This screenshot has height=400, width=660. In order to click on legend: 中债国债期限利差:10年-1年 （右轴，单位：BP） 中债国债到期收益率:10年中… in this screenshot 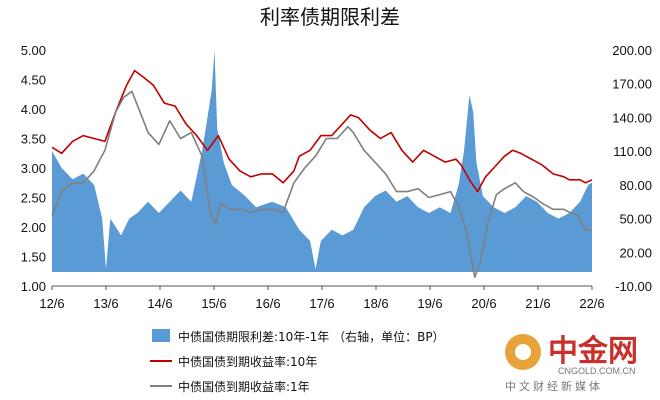, I will do `click(297, 361)`.